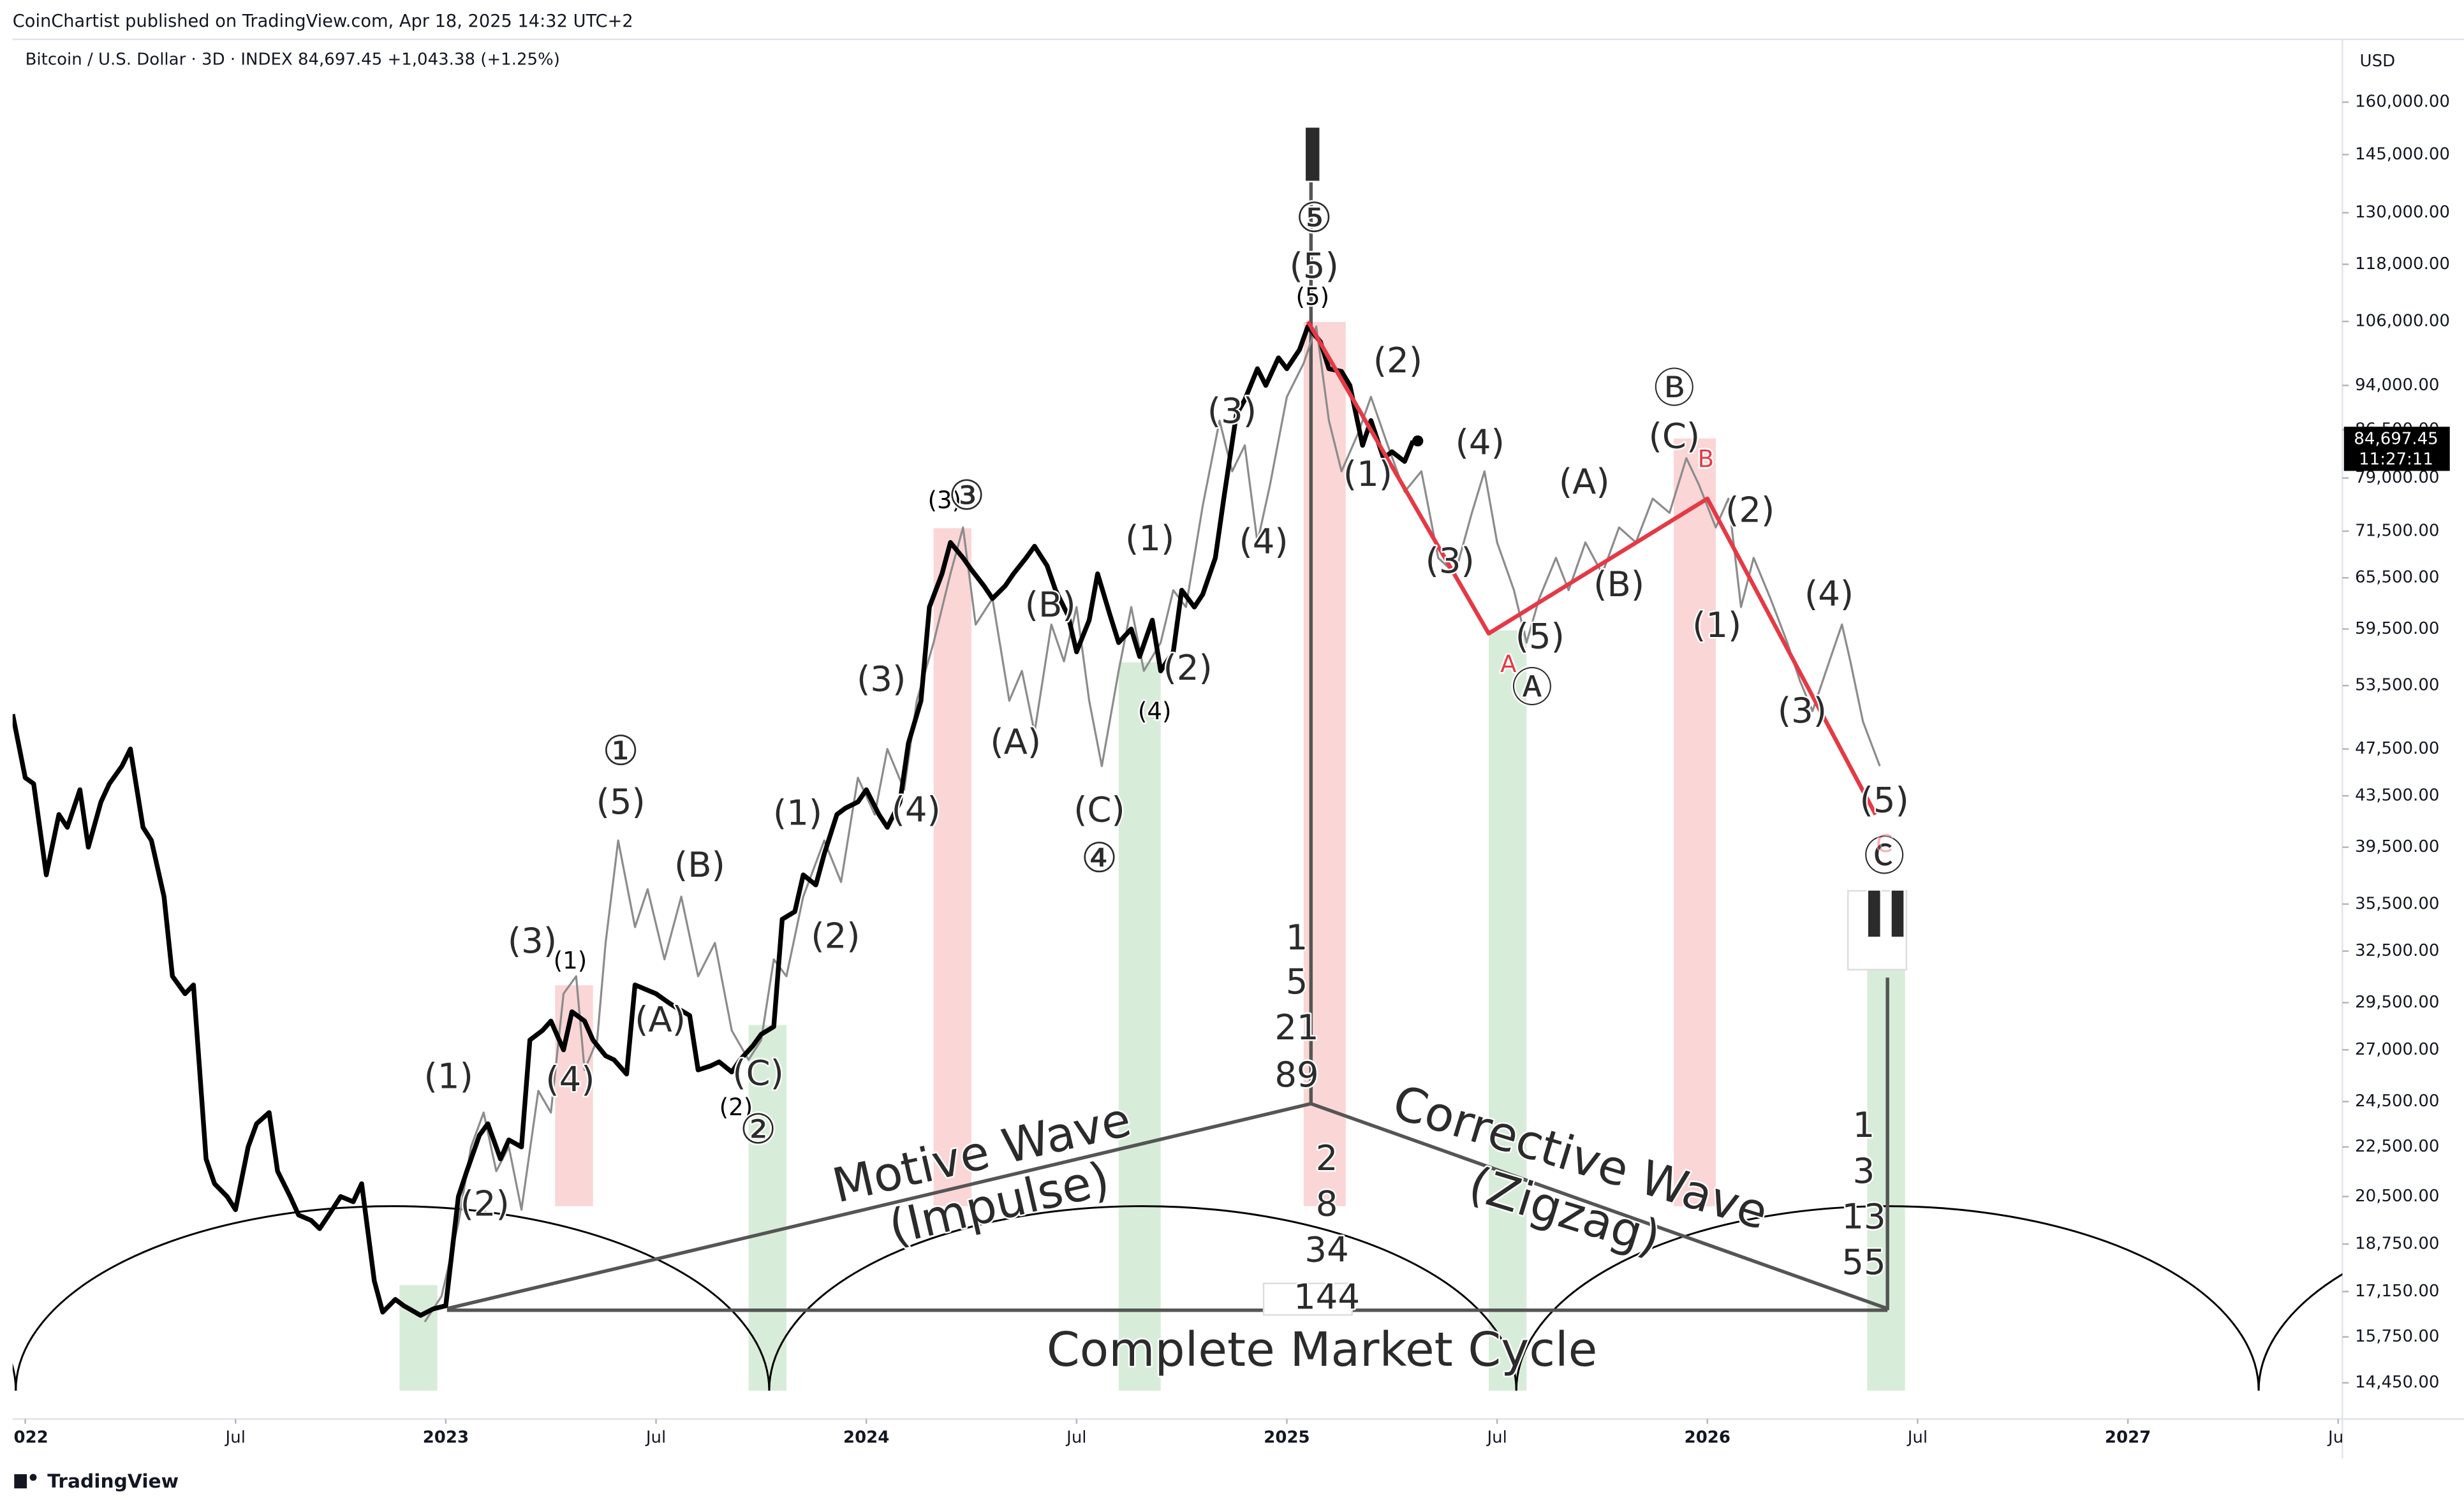  I want to click on wave-label: ③, so click(966, 496).